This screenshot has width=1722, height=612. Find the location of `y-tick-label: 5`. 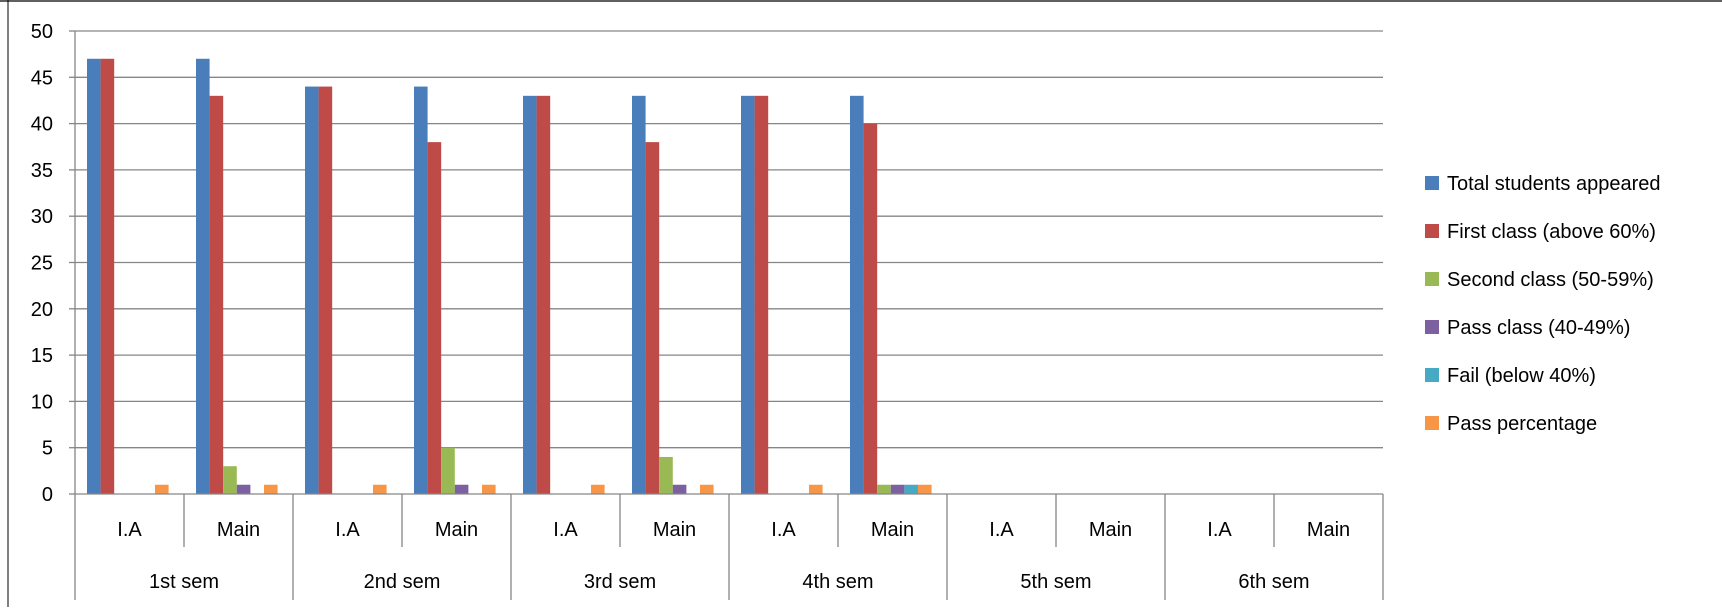

y-tick-label: 5 is located at coordinates (47, 449).